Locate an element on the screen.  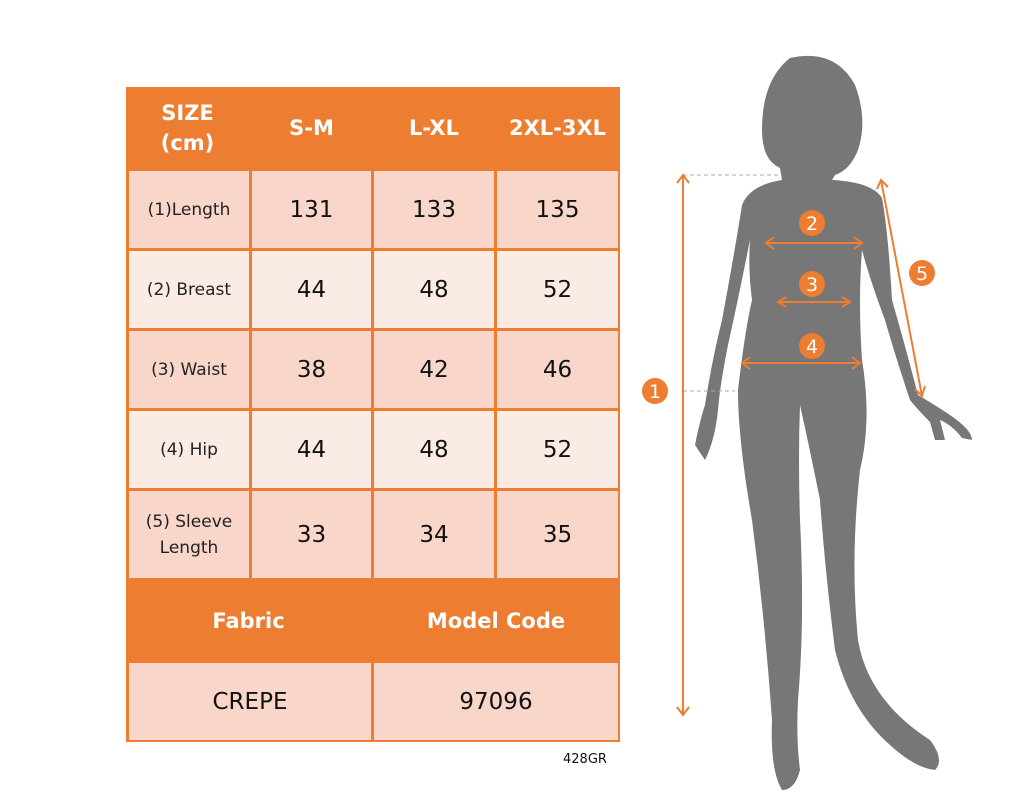
product-code: 428GR is located at coordinates (585, 759).